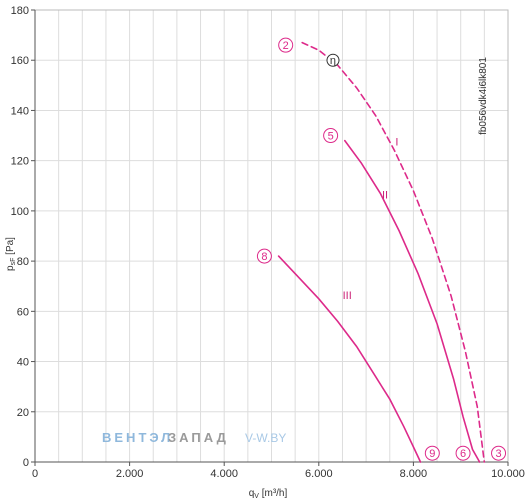 The width and height of the screenshot is (528, 502). I want to click on y-tick-label: 40, so click(23, 363).